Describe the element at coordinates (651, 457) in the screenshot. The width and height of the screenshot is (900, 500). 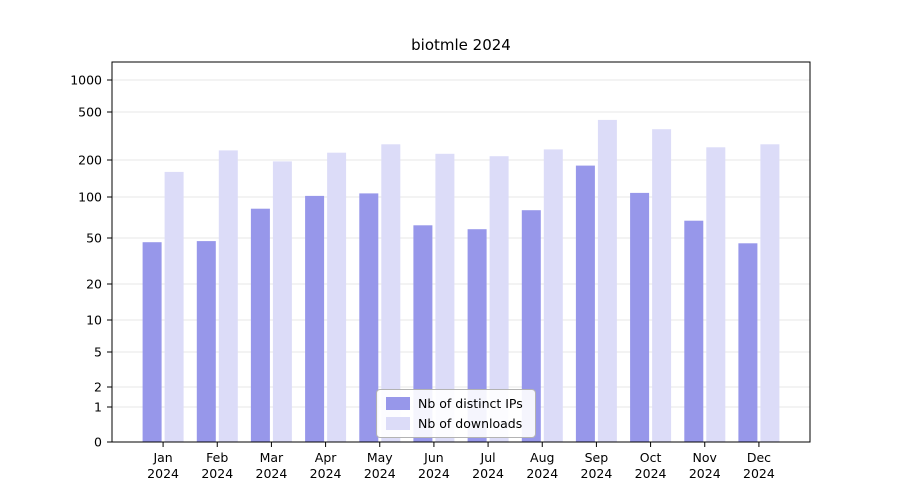
I see `x-tick-label-month: Oct` at that location.